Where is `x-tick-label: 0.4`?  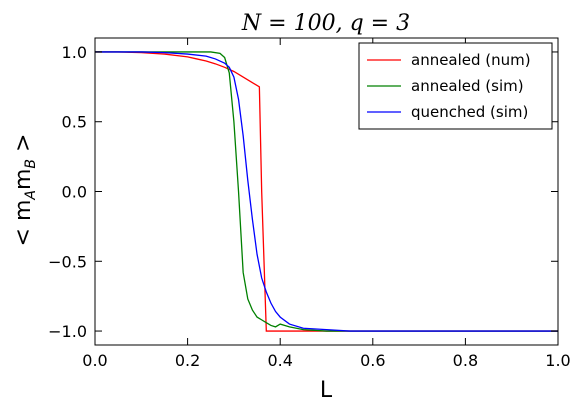
x-tick-label: 0.4 is located at coordinates (279, 360).